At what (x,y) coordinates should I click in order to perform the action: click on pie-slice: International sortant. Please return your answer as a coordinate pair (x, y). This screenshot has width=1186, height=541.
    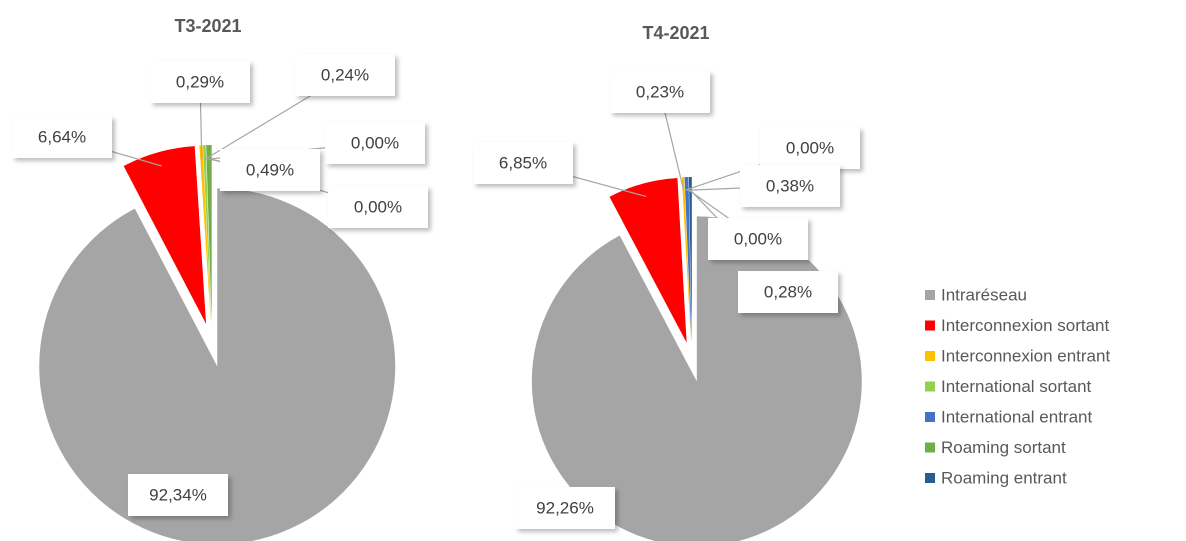
    Looking at the image, I should click on (207, 234).